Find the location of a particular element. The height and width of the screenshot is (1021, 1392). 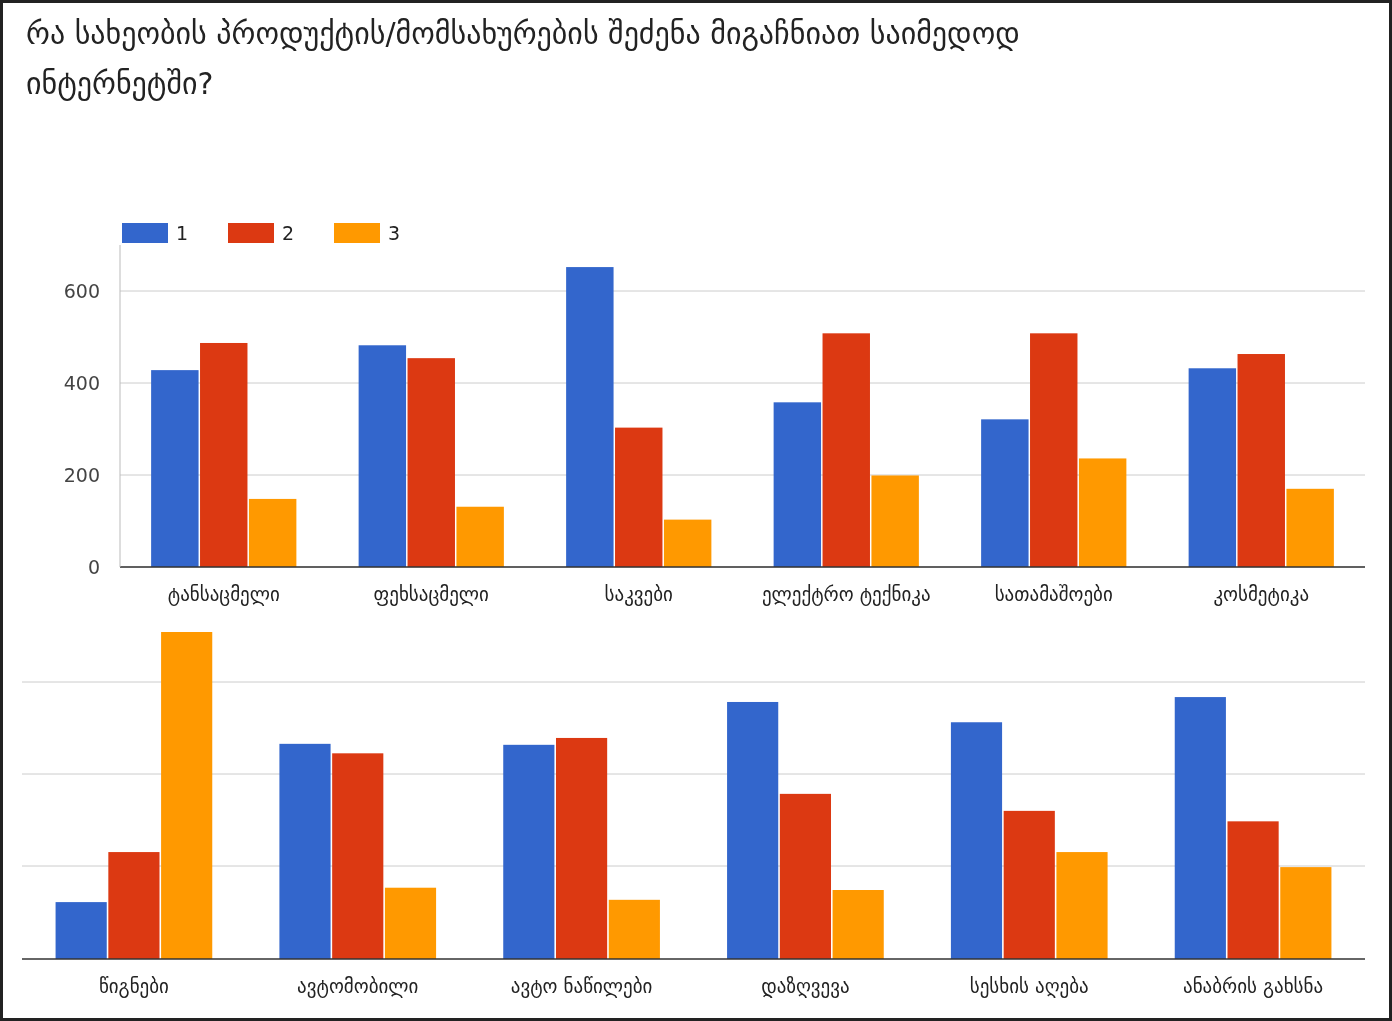

x-tick-label: კოსმეტიკა is located at coordinates (1261, 594).